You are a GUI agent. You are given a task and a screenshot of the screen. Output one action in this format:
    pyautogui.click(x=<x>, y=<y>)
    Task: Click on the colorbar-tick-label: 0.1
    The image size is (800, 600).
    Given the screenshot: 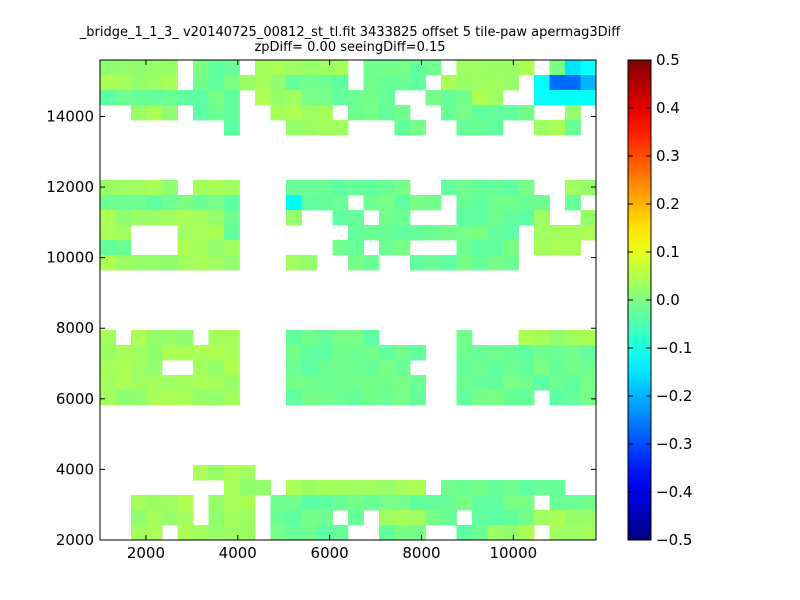 What is the action you would take?
    pyautogui.click(x=668, y=252)
    